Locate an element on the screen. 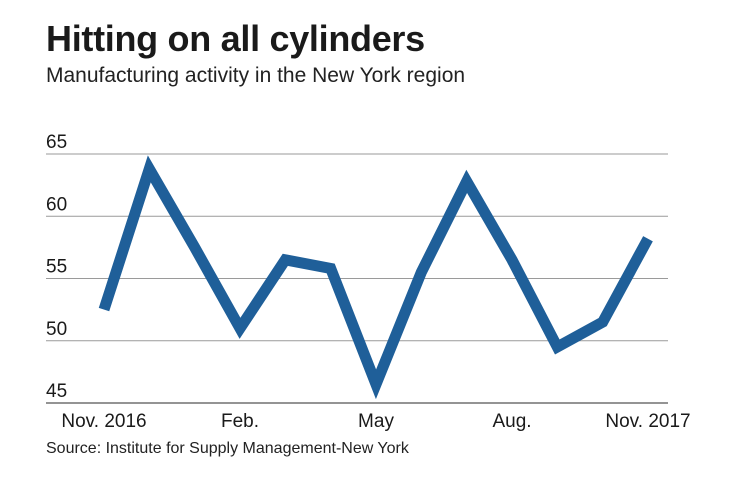 The height and width of the screenshot is (482, 740). chart-title: Hitting on all cylinders is located at coordinates (235, 38).